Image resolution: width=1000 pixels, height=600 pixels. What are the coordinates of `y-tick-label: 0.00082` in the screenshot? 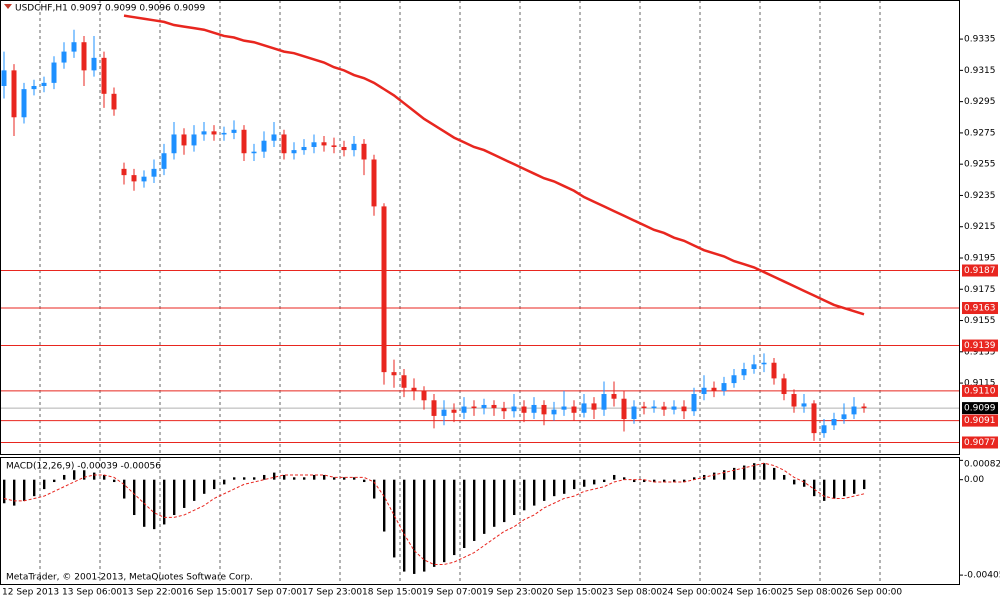 It's located at (982, 465).